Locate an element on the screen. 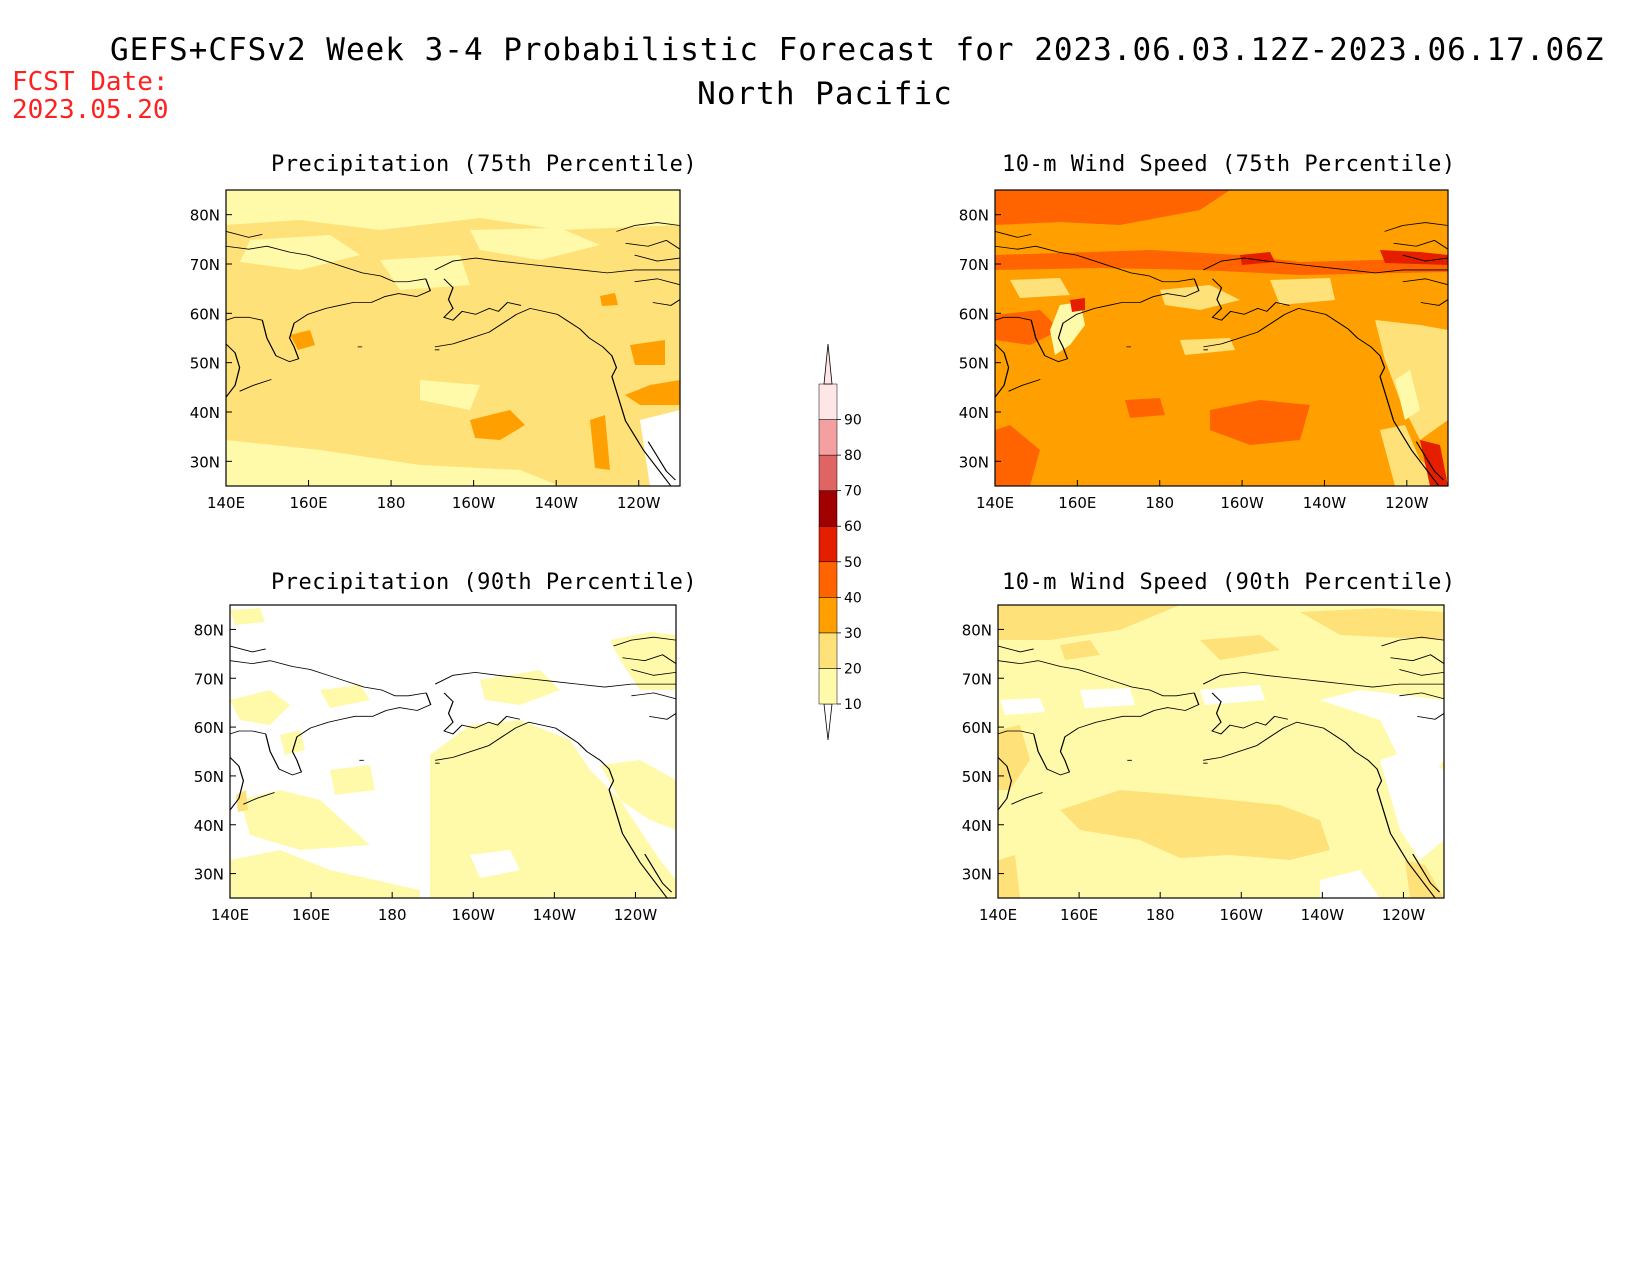 The image size is (1650, 1275). colorbar-label: 40 is located at coordinates (853, 598).